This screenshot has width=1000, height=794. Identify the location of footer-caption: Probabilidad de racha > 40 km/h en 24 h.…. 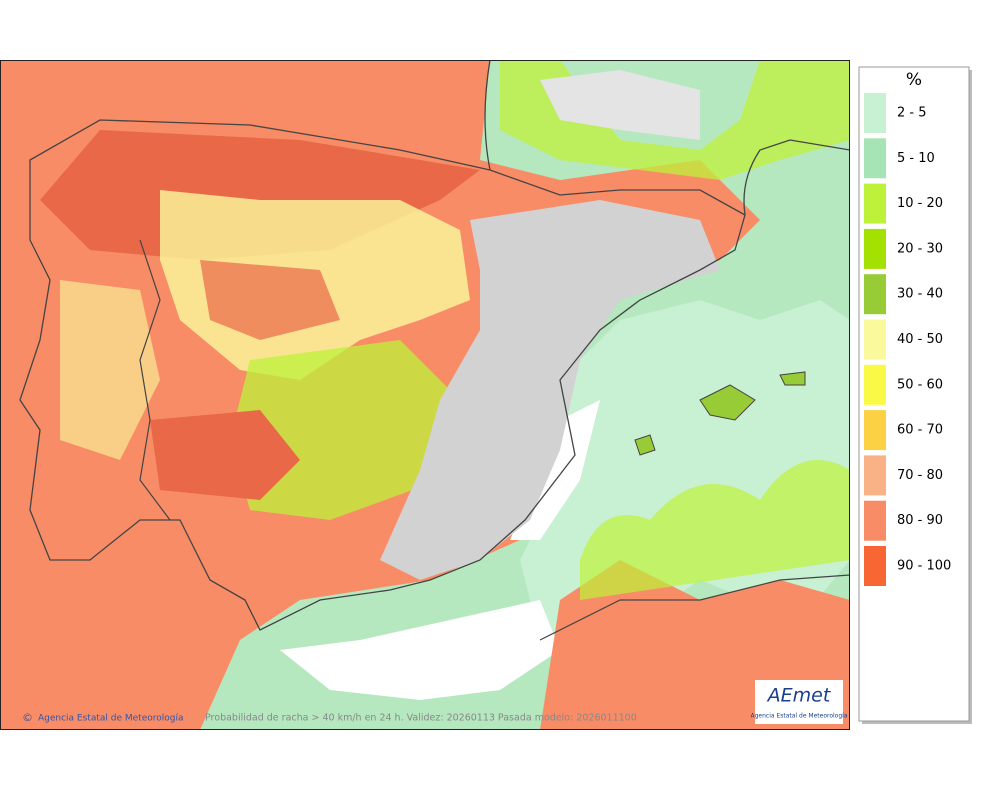
(421, 718).